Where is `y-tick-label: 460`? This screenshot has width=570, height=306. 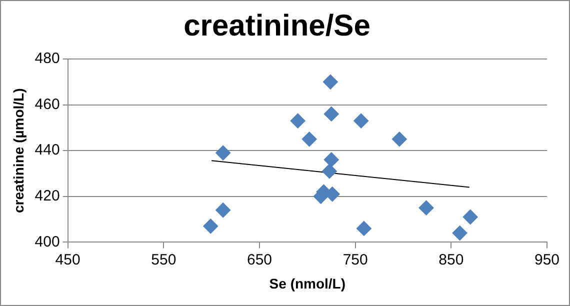 y-tick-label: 460 is located at coordinates (47, 104).